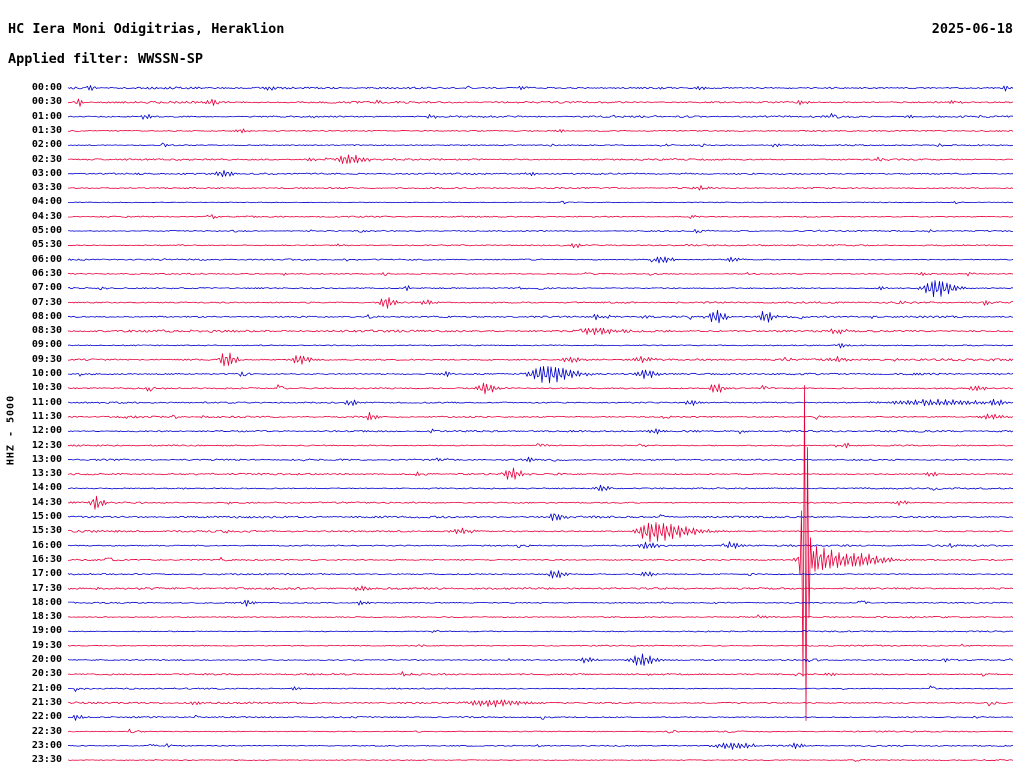  What do you see at coordinates (540, 402) in the screenshot?
I see `trace-11:00` at bounding box center [540, 402].